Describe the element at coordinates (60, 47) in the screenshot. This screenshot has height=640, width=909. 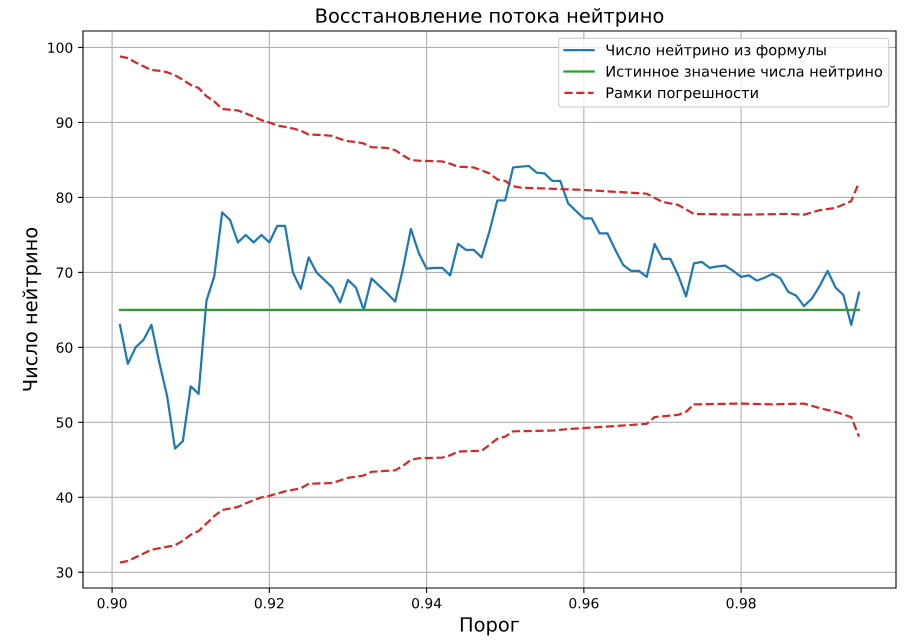
I see `y-tick-label: 100` at that location.